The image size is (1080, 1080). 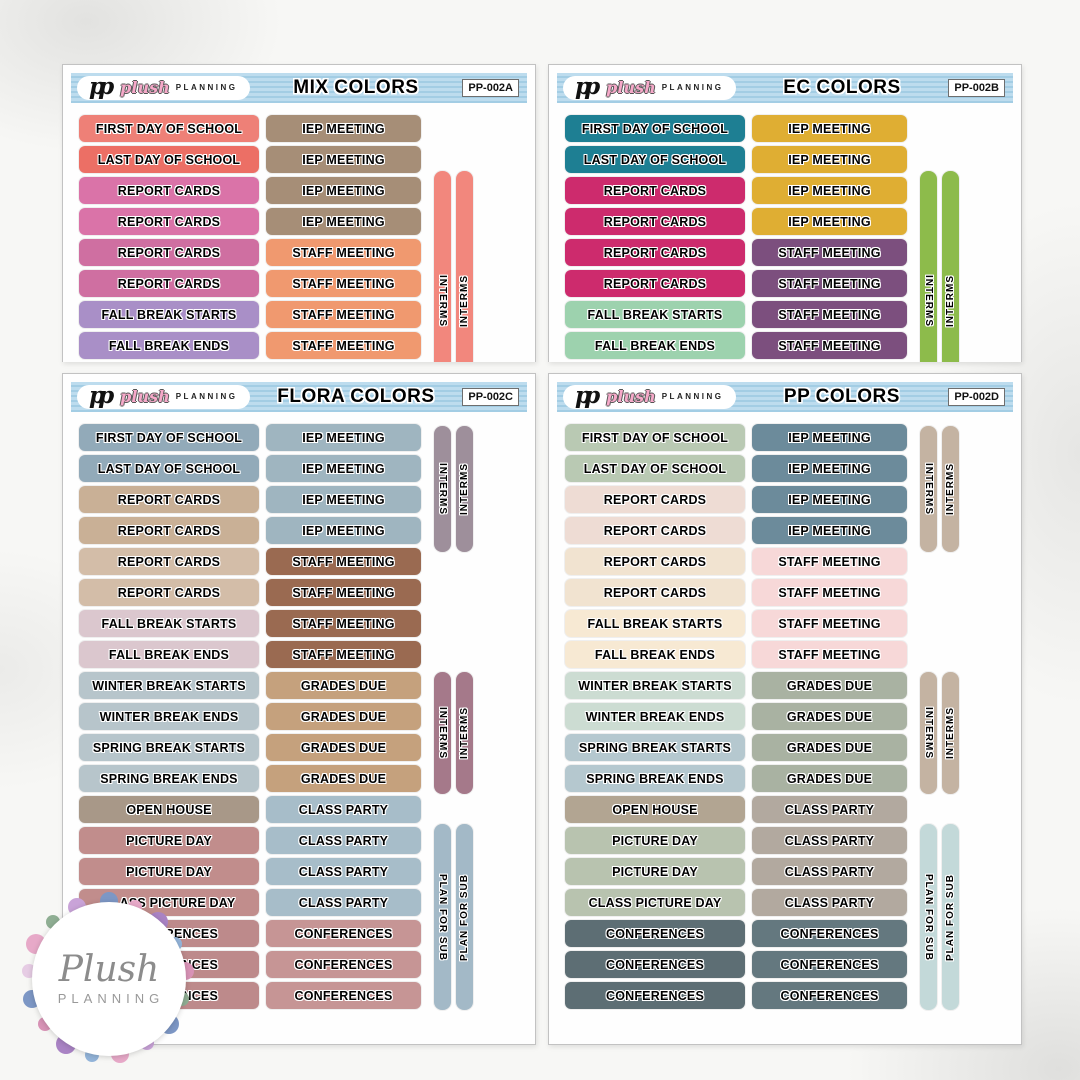 I want to click on sticker-label: FALL BREAK ENDS, so click(x=169, y=345).